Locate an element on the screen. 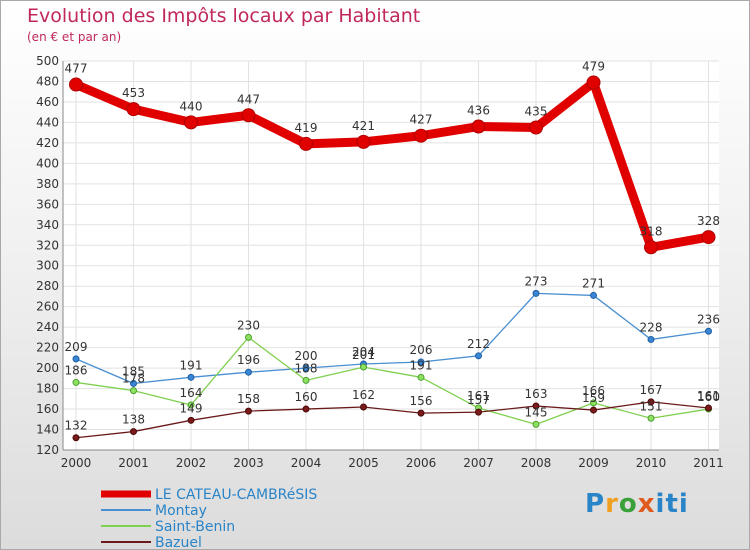 The height and width of the screenshot is (550, 750). legend-label: LE CATEAU-CAMBRéSIS is located at coordinates (236, 495).